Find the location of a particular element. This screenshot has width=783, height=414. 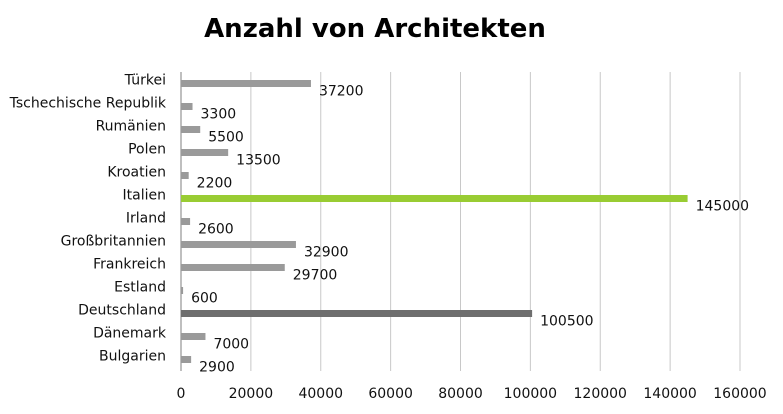

x-tick-label: 80000 is located at coordinates (460, 394).